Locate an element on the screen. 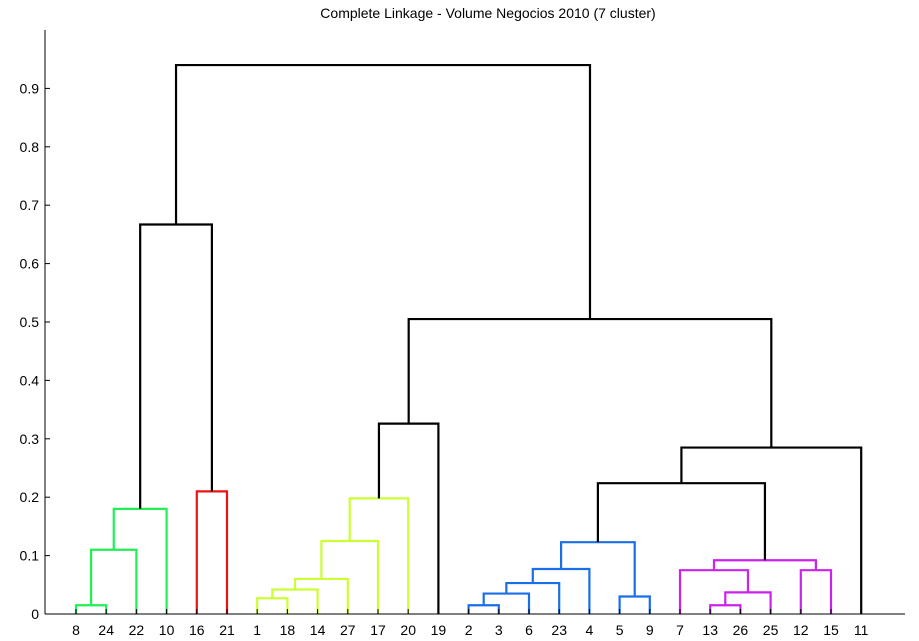 The width and height of the screenshot is (919, 641). x-tick-label-19: 19 is located at coordinates (439, 630).